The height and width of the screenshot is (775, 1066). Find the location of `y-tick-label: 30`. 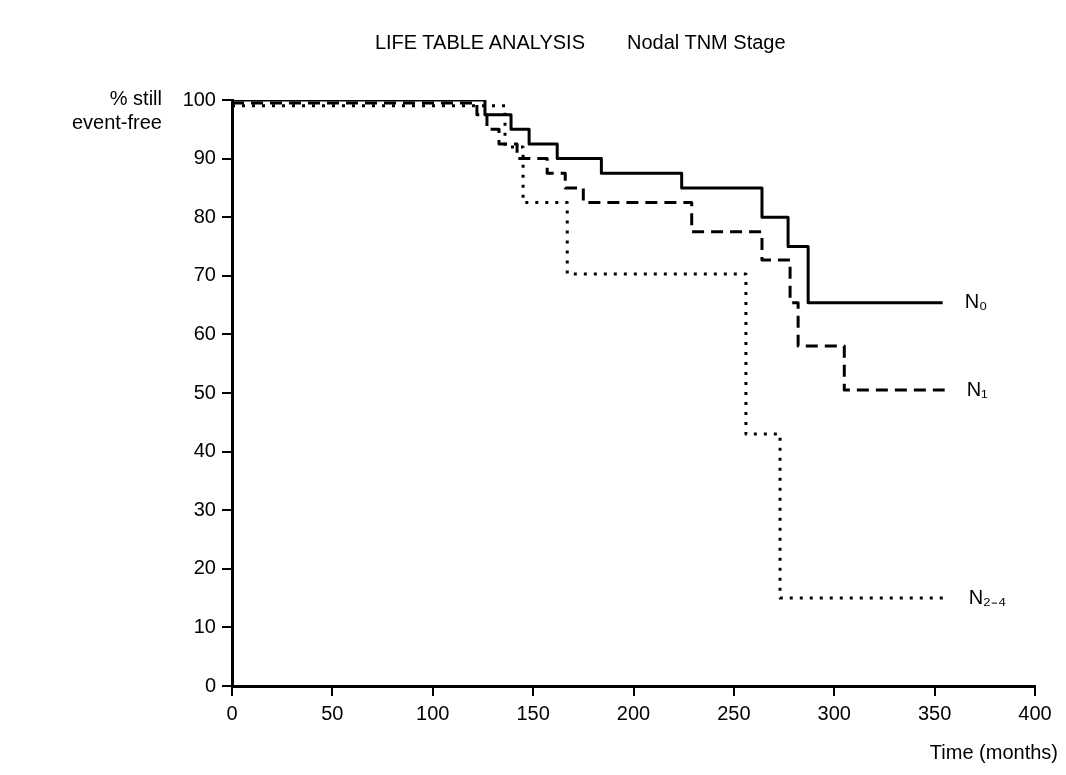

y-tick-label: 30 is located at coordinates (204, 508).